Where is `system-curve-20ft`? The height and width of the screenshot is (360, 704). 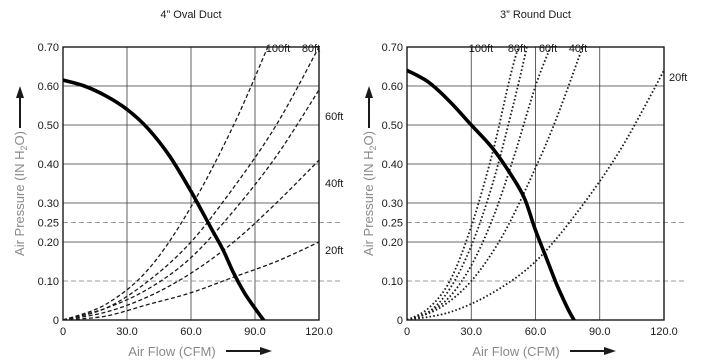 system-curve-20ft is located at coordinates (191, 280).